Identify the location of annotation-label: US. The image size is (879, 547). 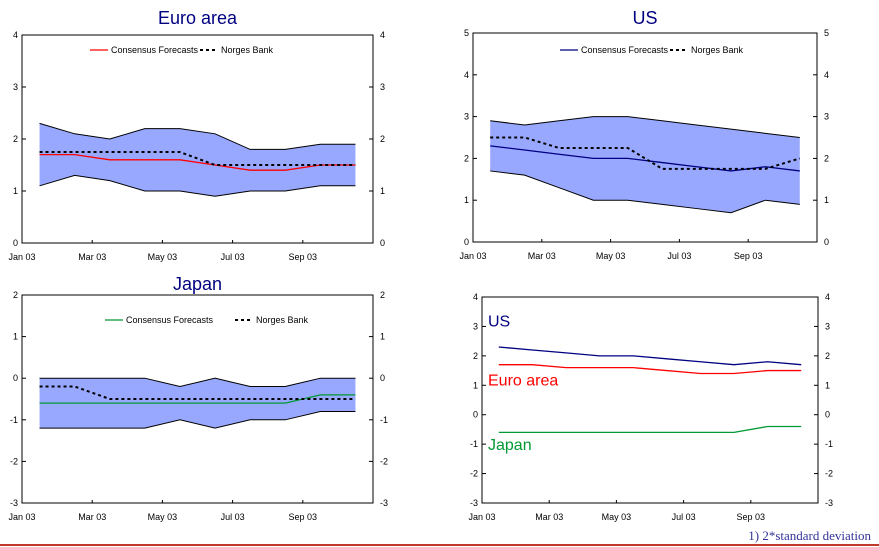
(499, 321).